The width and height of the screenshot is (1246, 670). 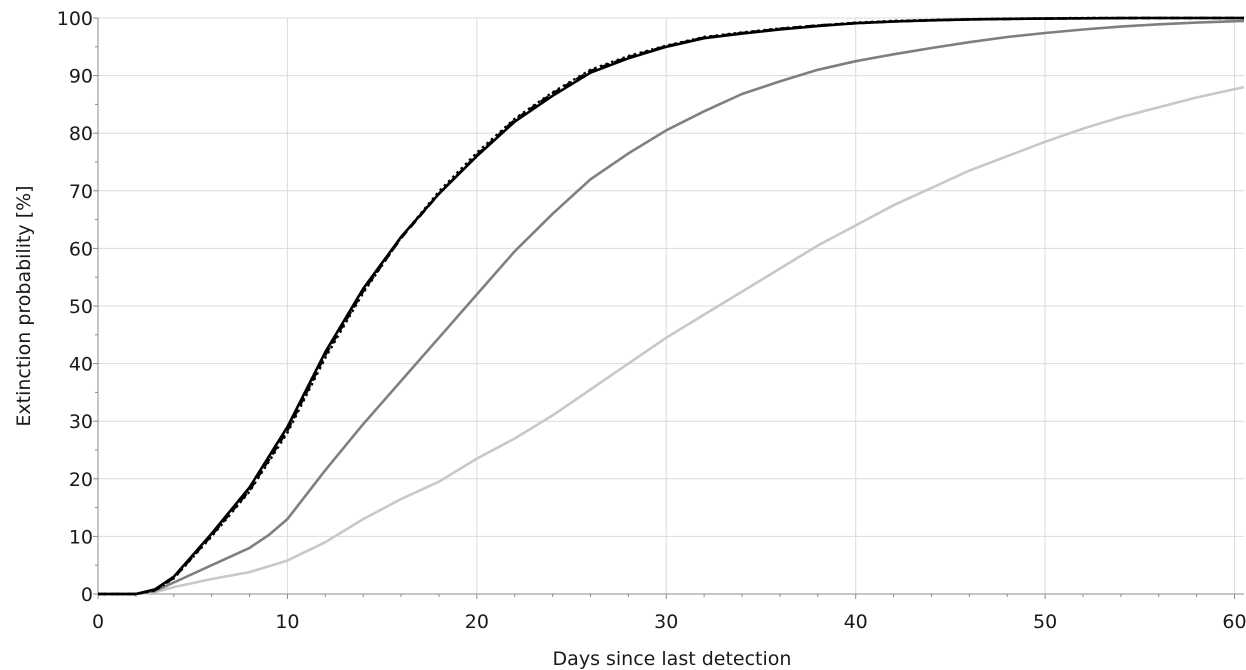 What do you see at coordinates (81, 480) in the screenshot?
I see `y-tick-label: 20` at bounding box center [81, 480].